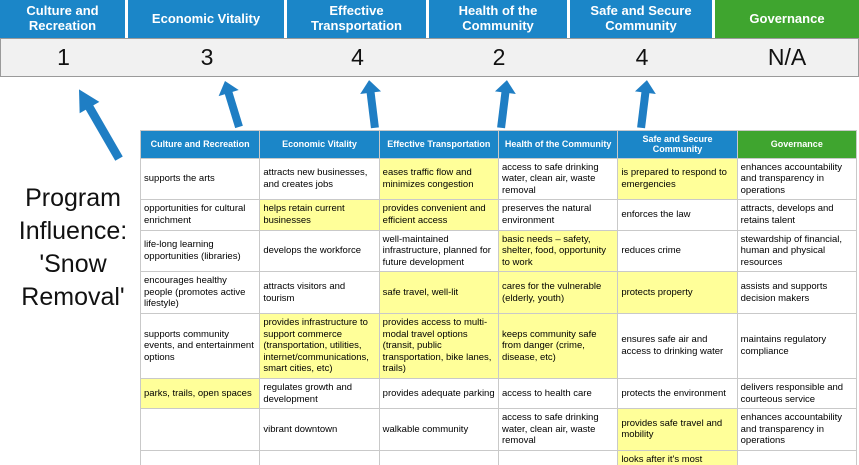 This screenshot has width=859, height=465. I want to click on matrix-cell: maintains regulatory compliance, so click(797, 346).